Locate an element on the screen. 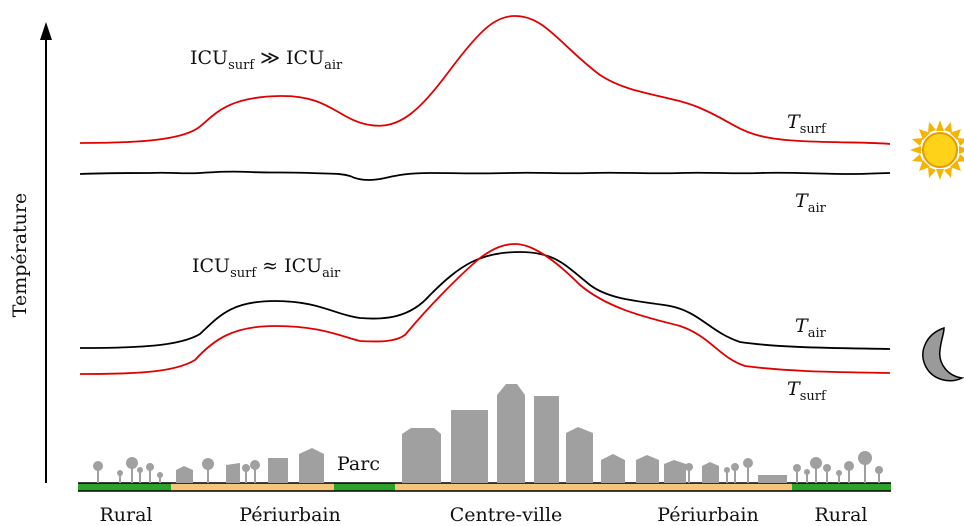  moon-icon is located at coordinates (943, 354).